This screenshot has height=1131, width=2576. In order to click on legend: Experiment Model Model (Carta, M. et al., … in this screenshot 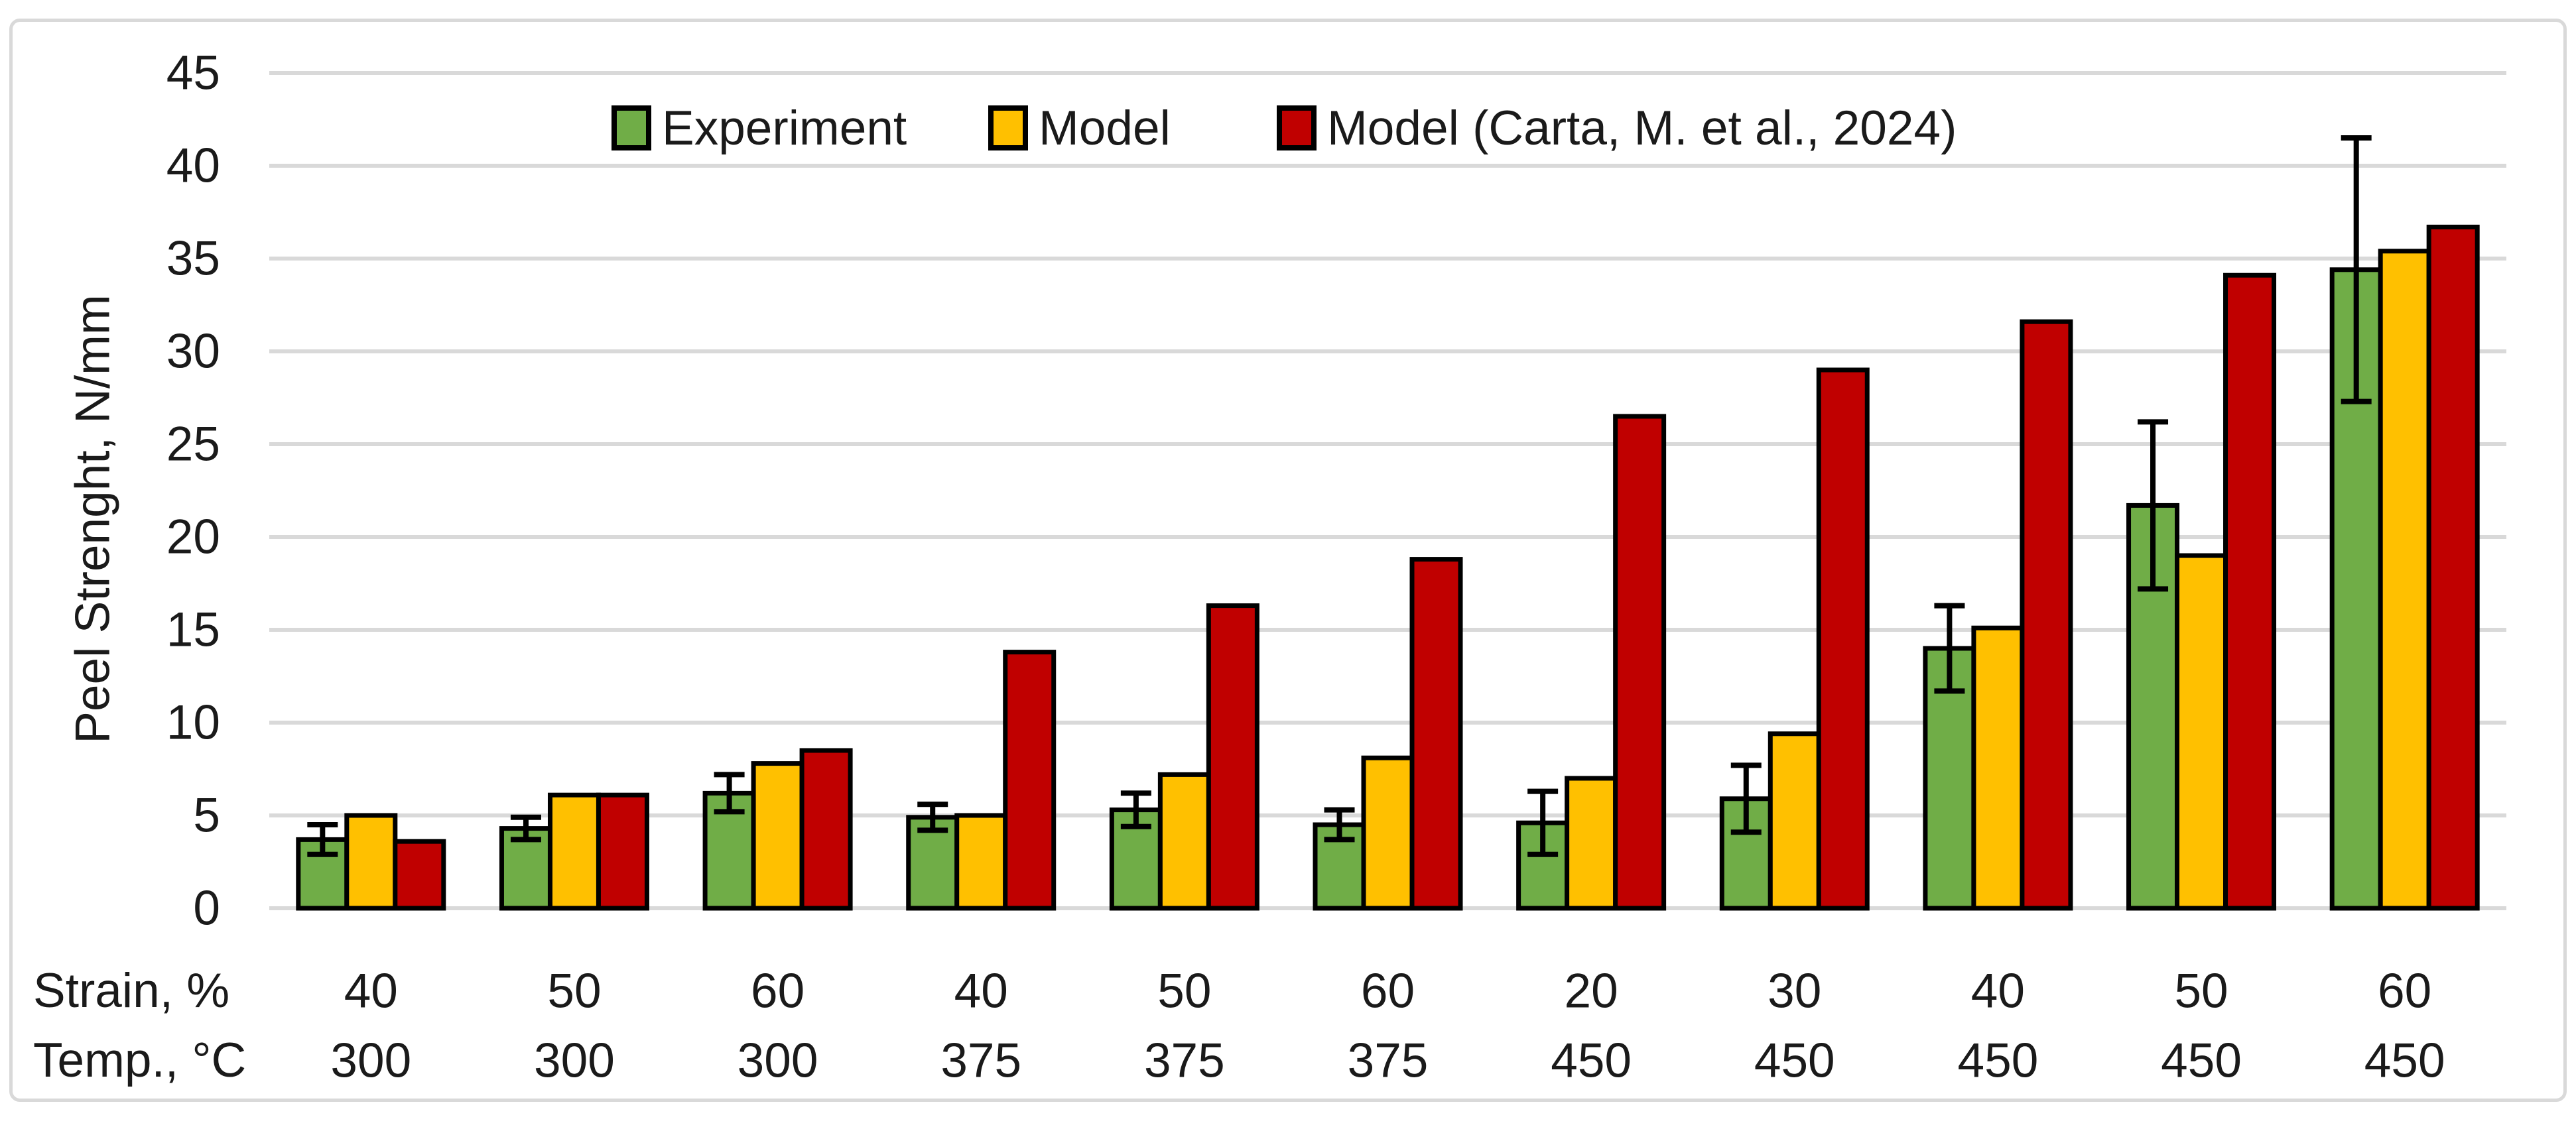, I will do `click(1288, 128)`.